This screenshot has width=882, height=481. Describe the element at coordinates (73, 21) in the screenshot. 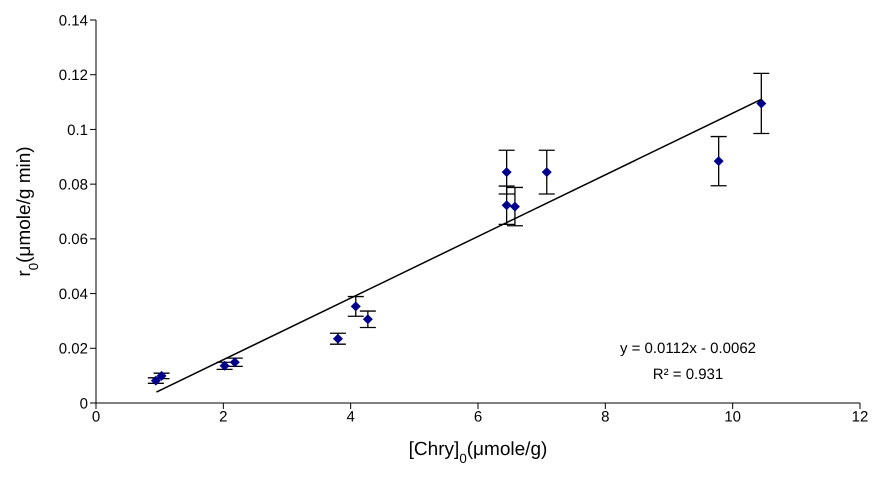

I see `y-tick-label: 0.14` at that location.